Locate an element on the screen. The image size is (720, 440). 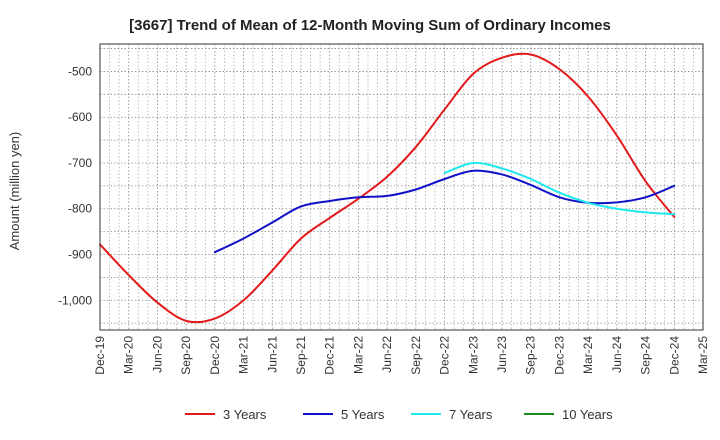
y-tick-label: -500 is located at coordinates (80, 71).